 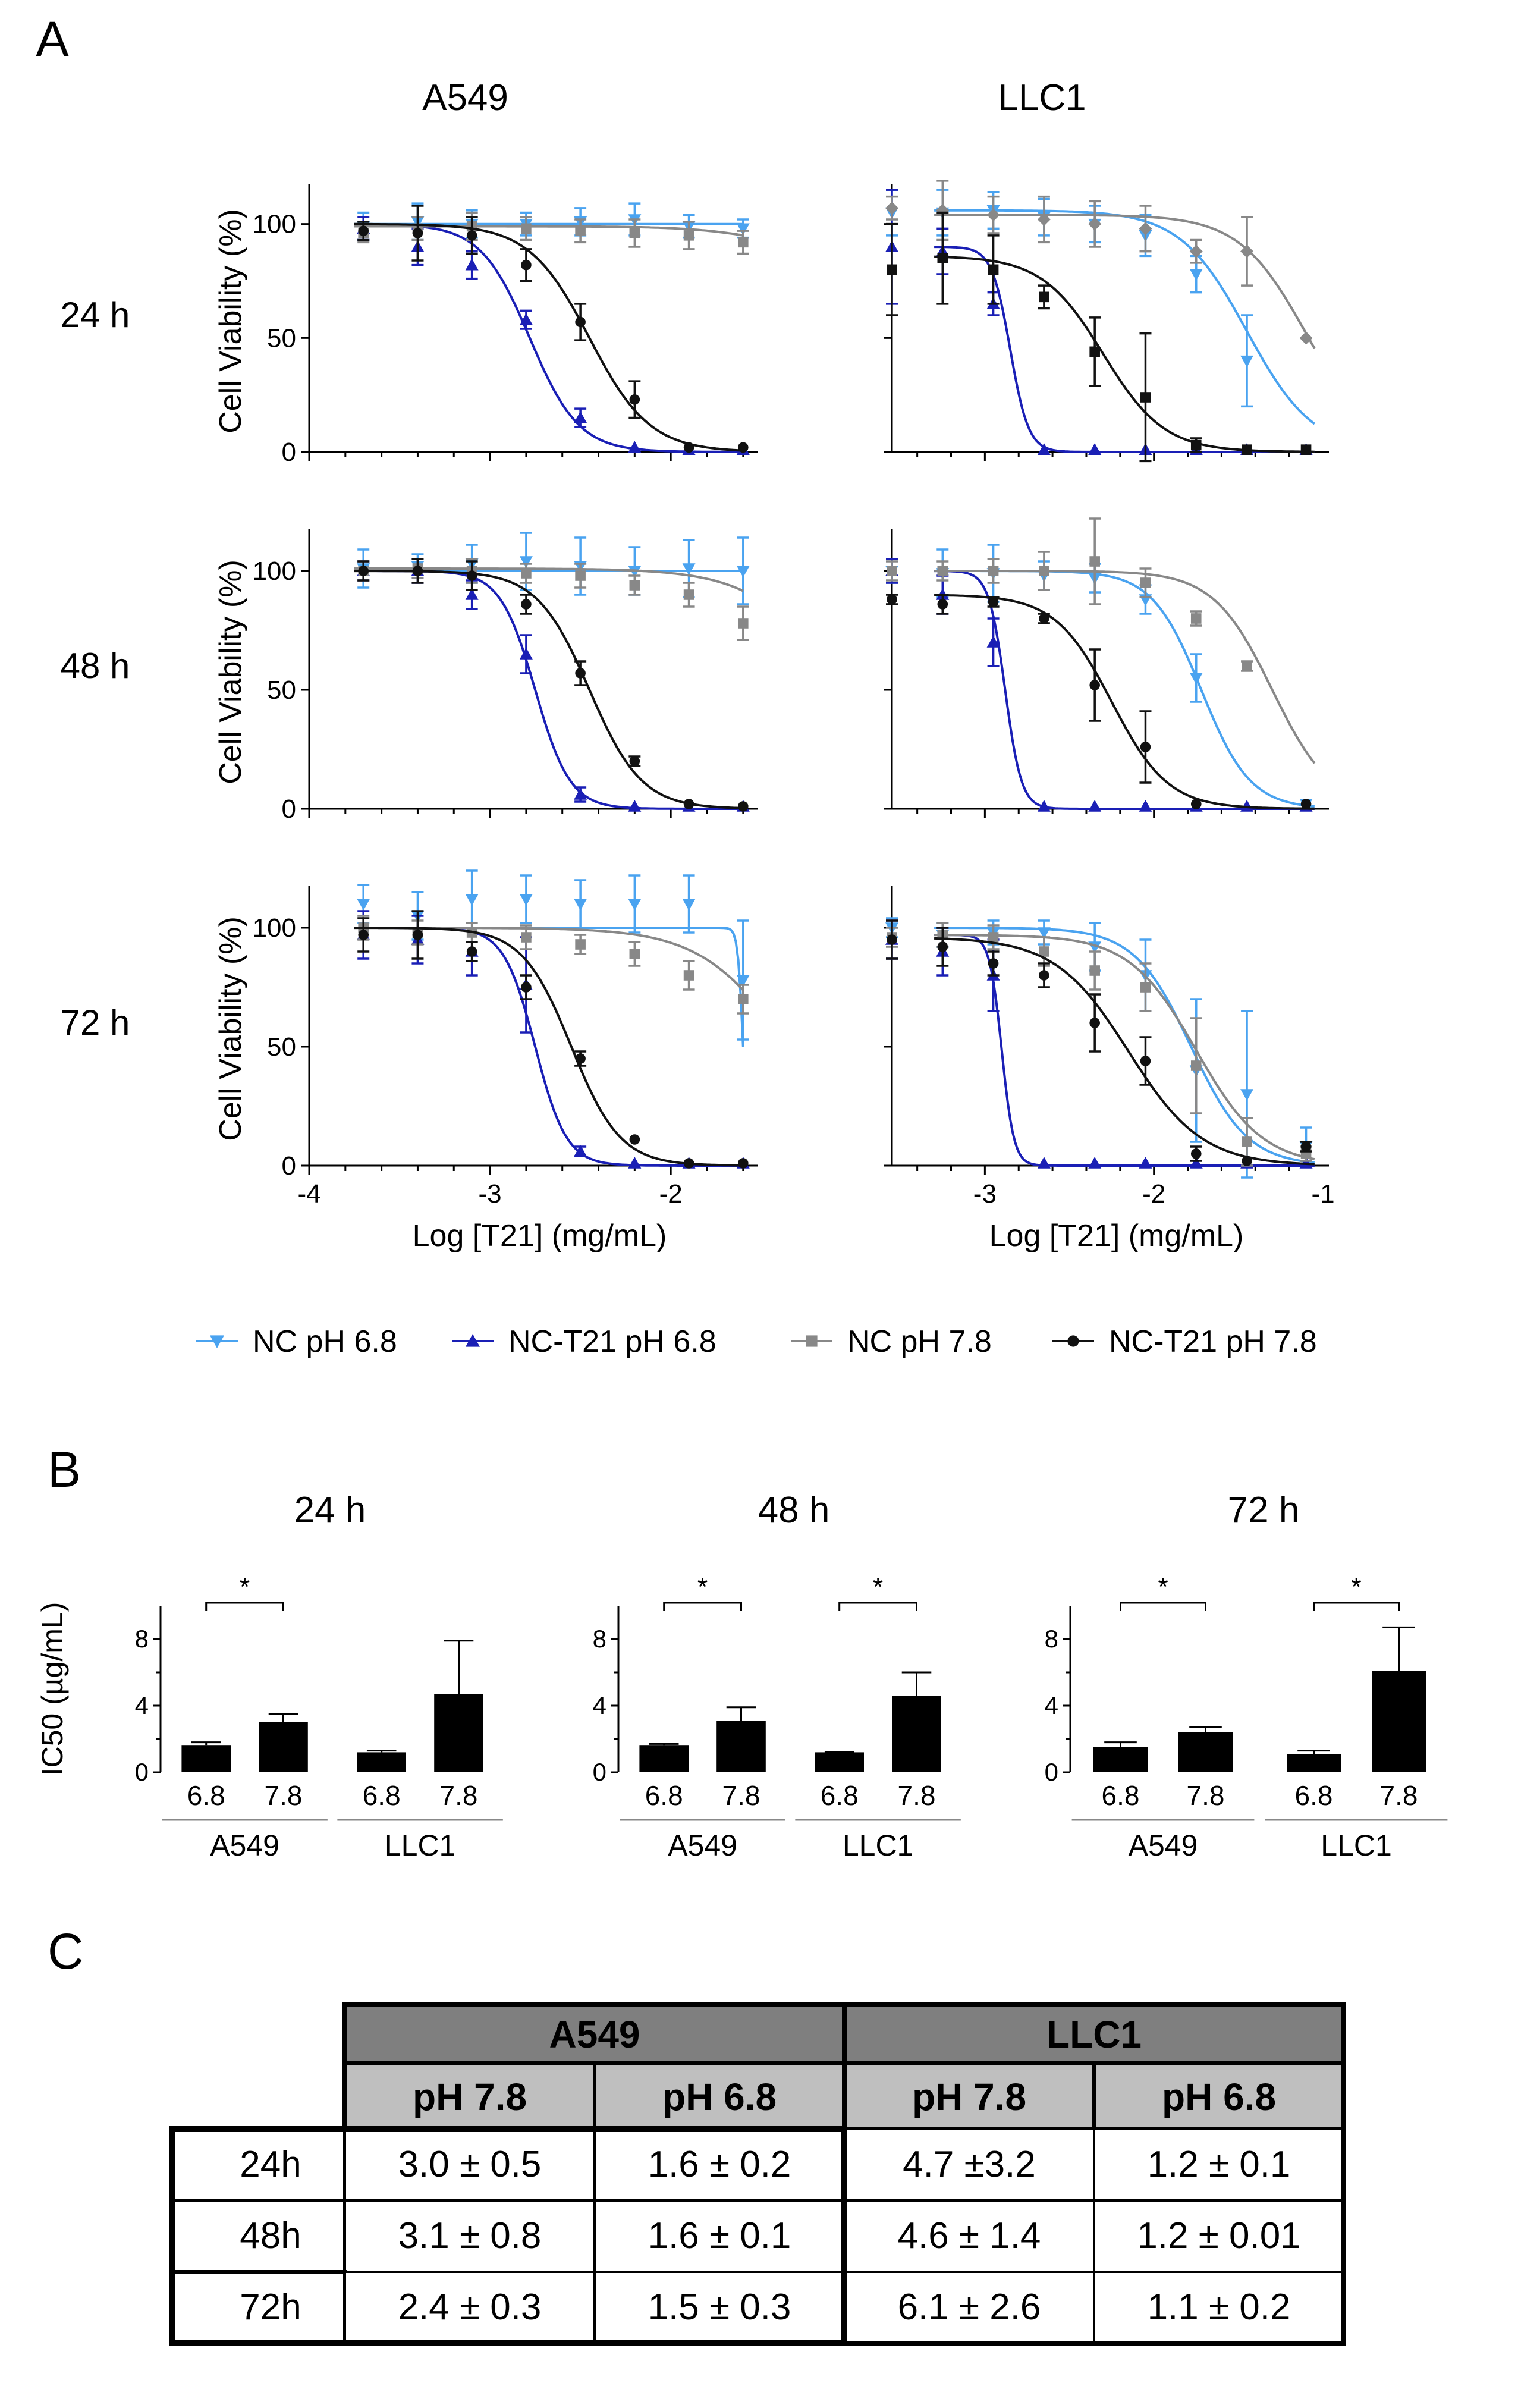 I want to click on table-value: 1.2 ± 0.01, so click(x=1218, y=2236).